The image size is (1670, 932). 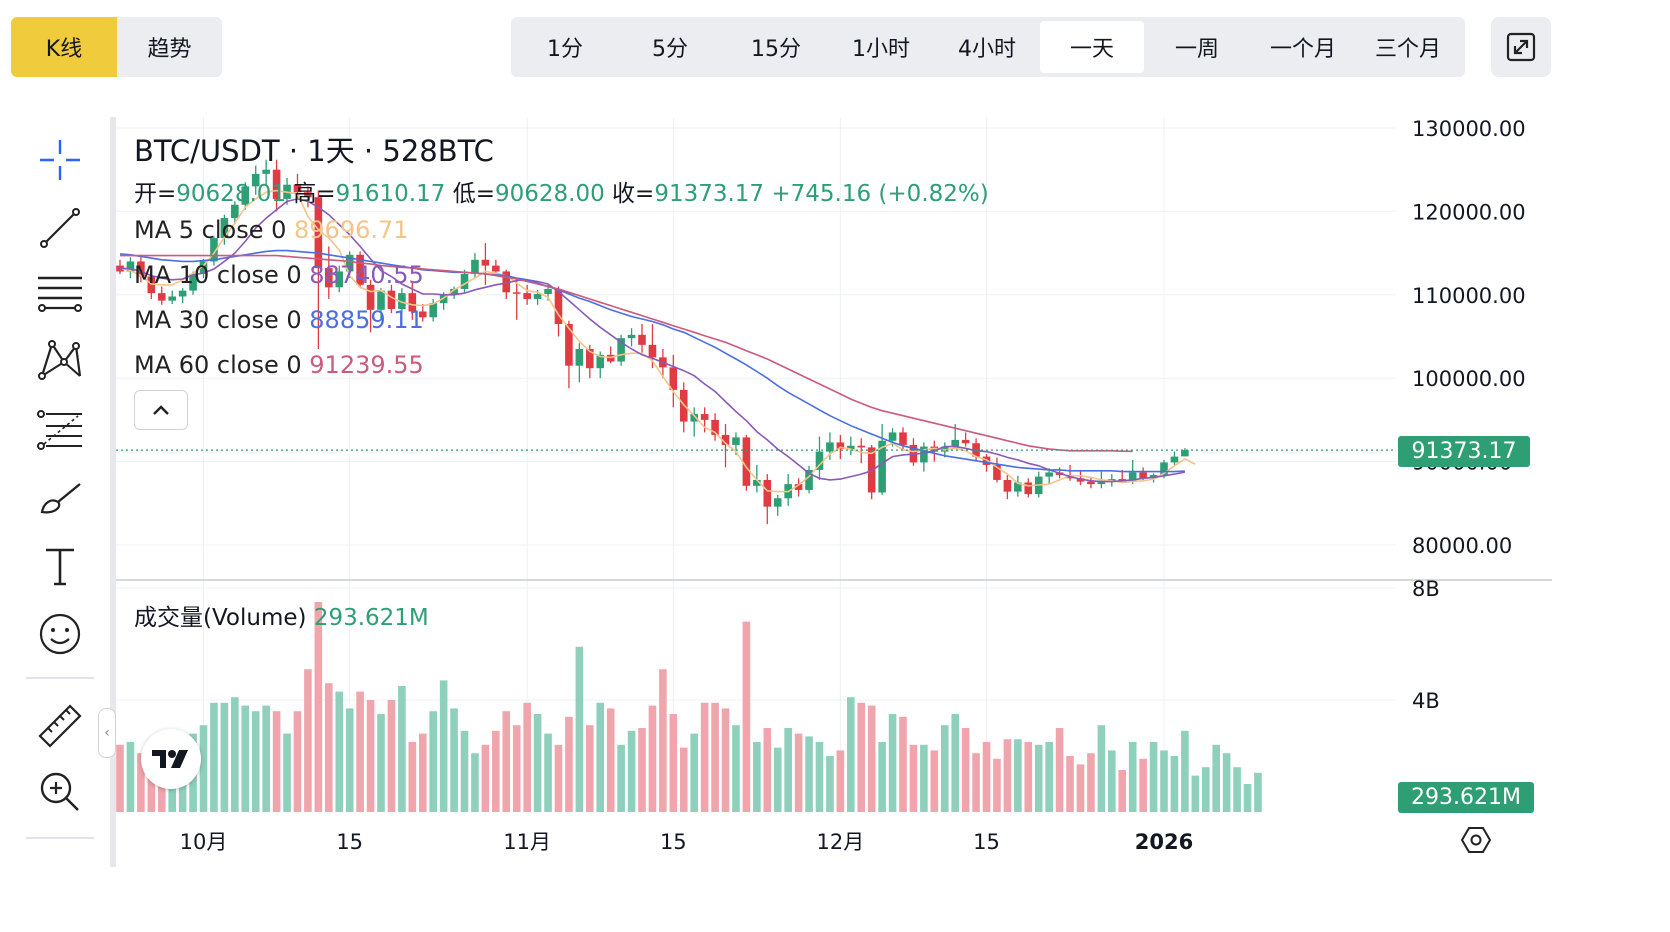 What do you see at coordinates (279, 365) in the screenshot?
I see `ma60-legend: MA 60 close 0 91239.55` at bounding box center [279, 365].